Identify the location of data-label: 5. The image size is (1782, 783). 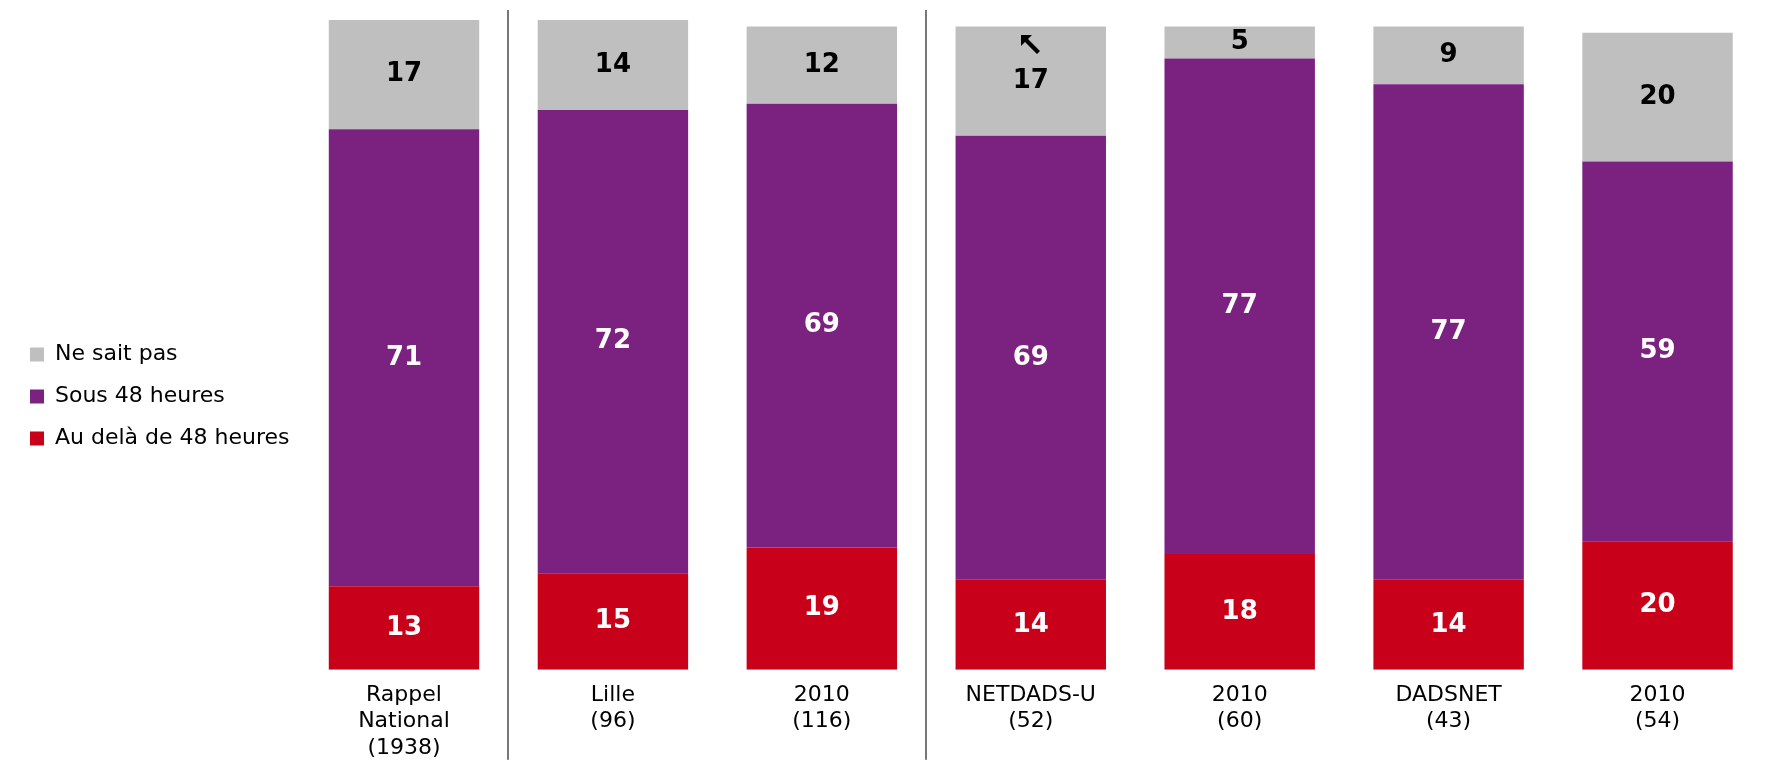
(1239, 40).